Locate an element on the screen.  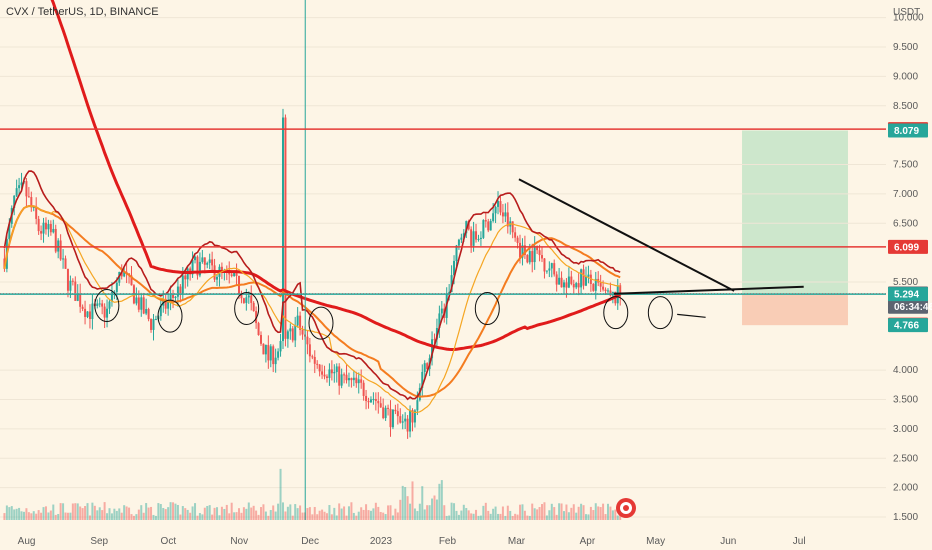
y-tick-label: 1.500 is located at coordinates (905, 517).